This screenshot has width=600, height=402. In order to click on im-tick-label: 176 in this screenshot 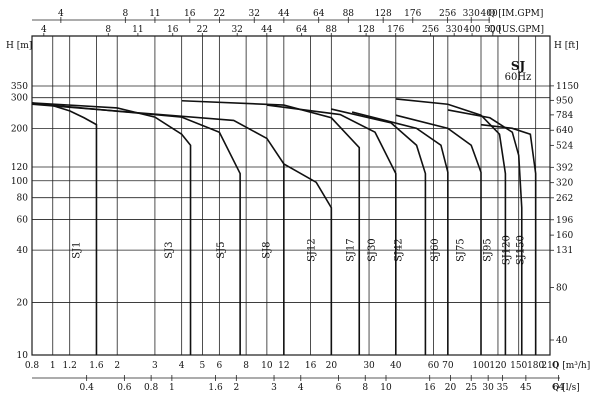, I will do `click(412, 14)`.